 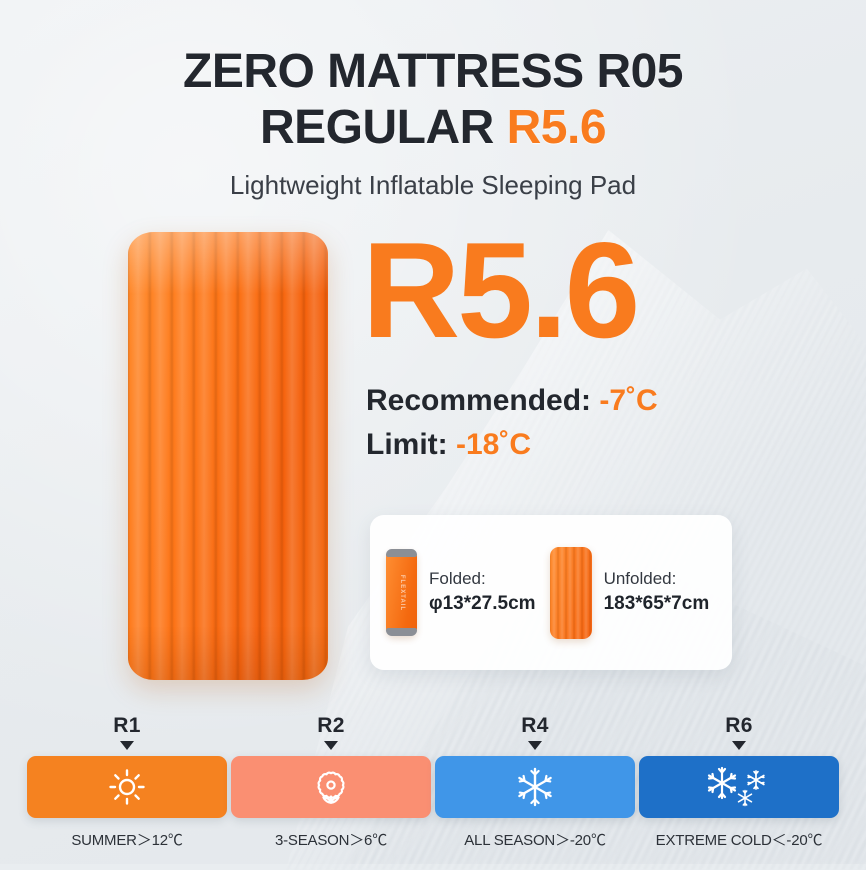 I want to click on page-subtitle: Lightweight Inflatable Sleeping Pad, so click(x=433, y=185).